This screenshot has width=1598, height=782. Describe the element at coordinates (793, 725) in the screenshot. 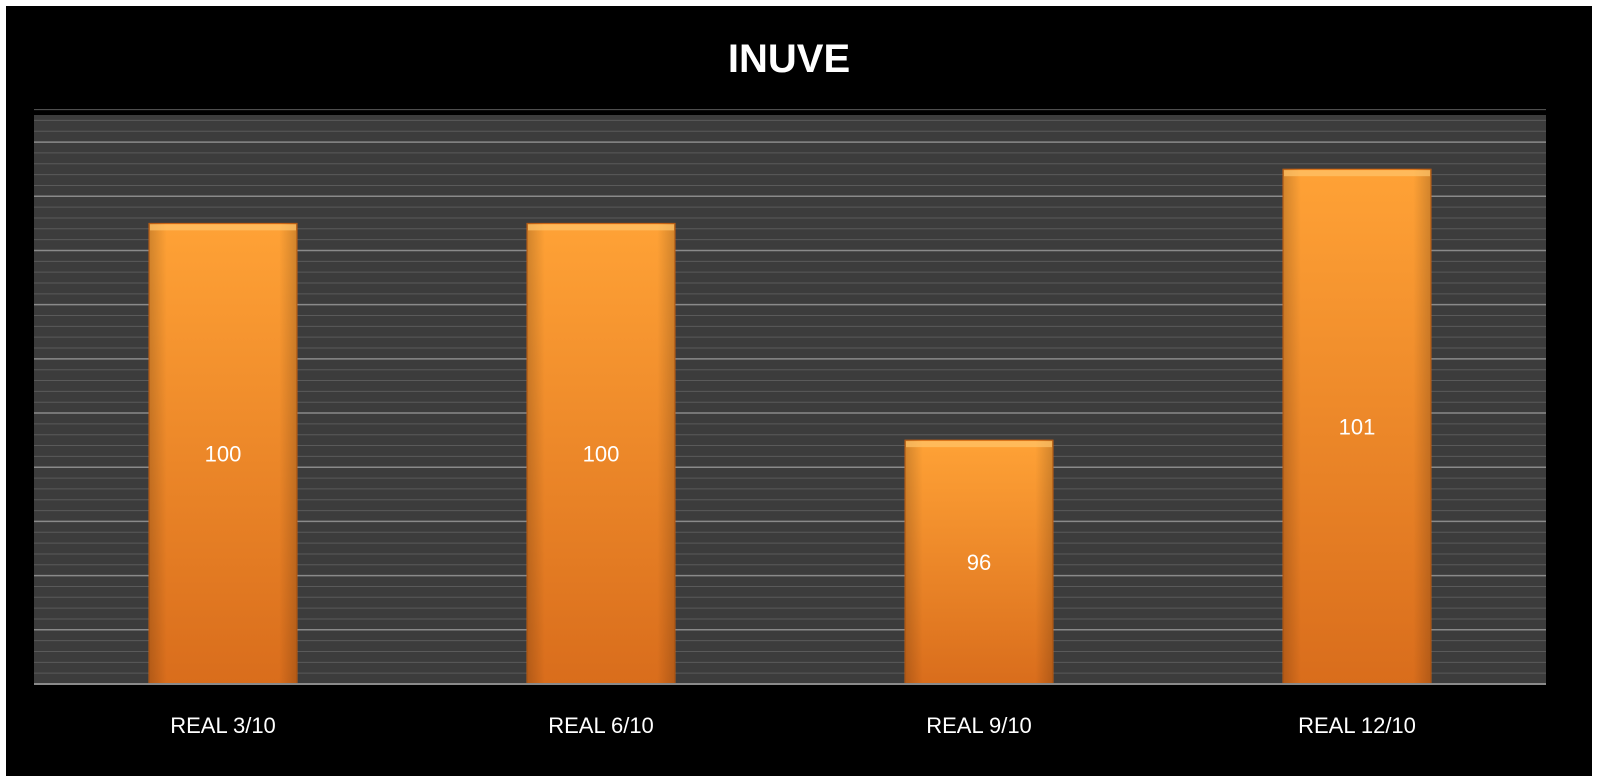

I see `x-tick-labels: REAL 3/10 REAL 6/10 REAL 9/10 REAL 12/10` at that location.